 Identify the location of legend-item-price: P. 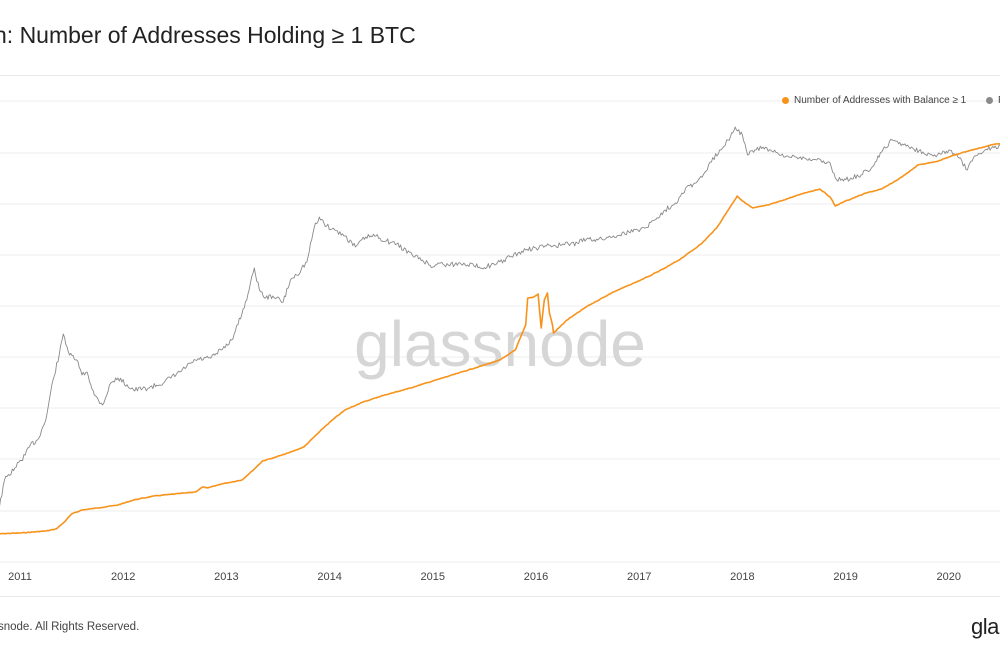
(993, 100).